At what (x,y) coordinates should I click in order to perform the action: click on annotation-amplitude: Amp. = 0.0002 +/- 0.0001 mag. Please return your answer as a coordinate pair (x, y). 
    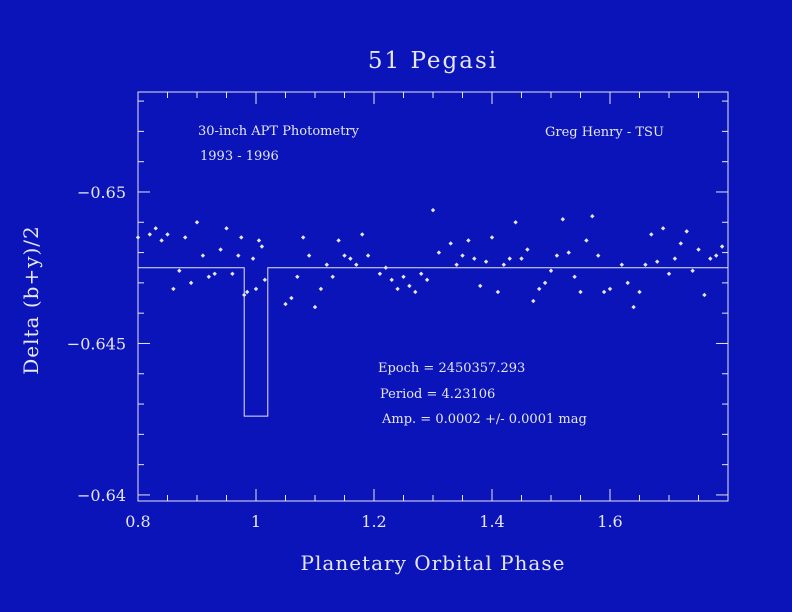
    Looking at the image, I should click on (484, 419).